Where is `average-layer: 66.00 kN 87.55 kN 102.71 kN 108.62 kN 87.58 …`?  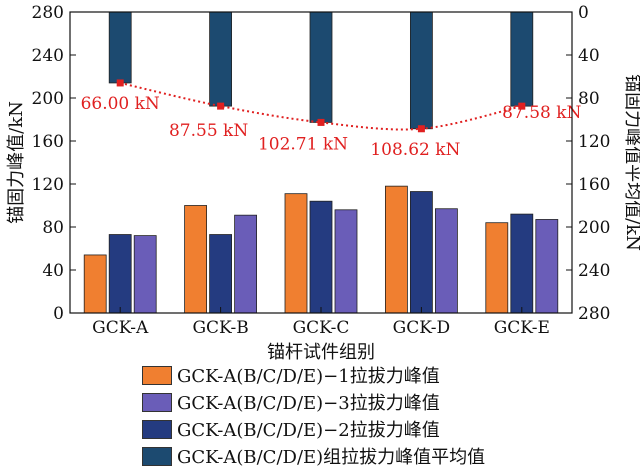
average-layer: 66.00 kN 87.55 kN 102.71 kN 108.62 kN 87.58 … is located at coordinates (331, 119).